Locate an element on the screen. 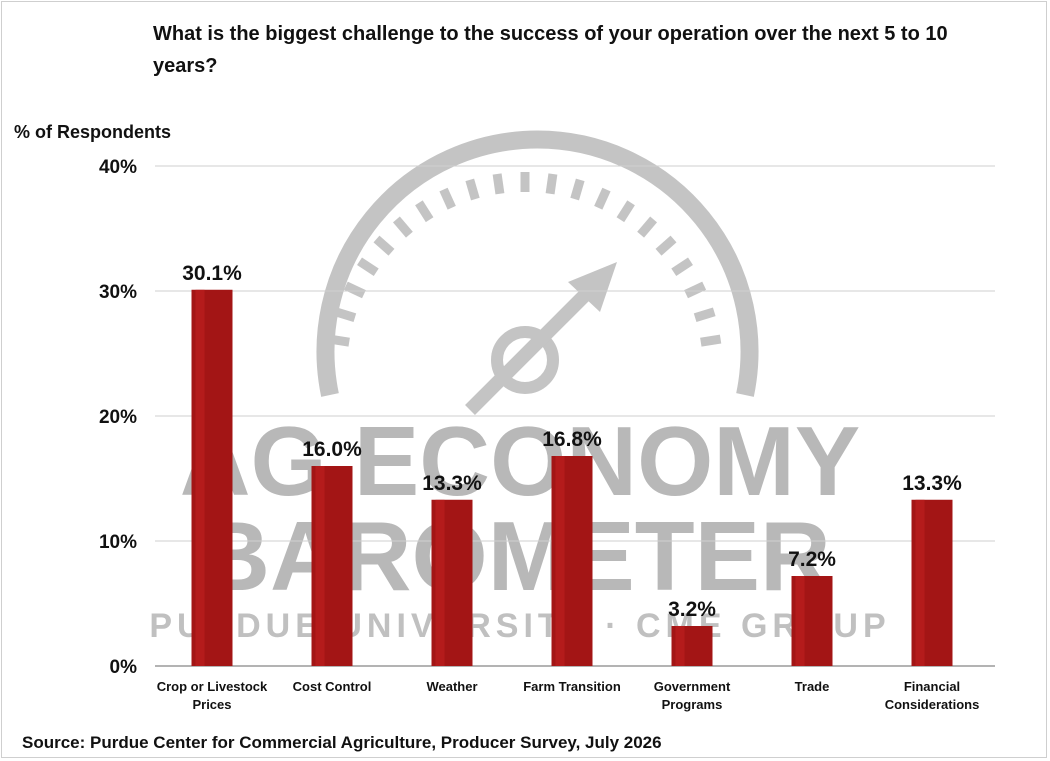  data-label: 30.1% is located at coordinates (212, 273).